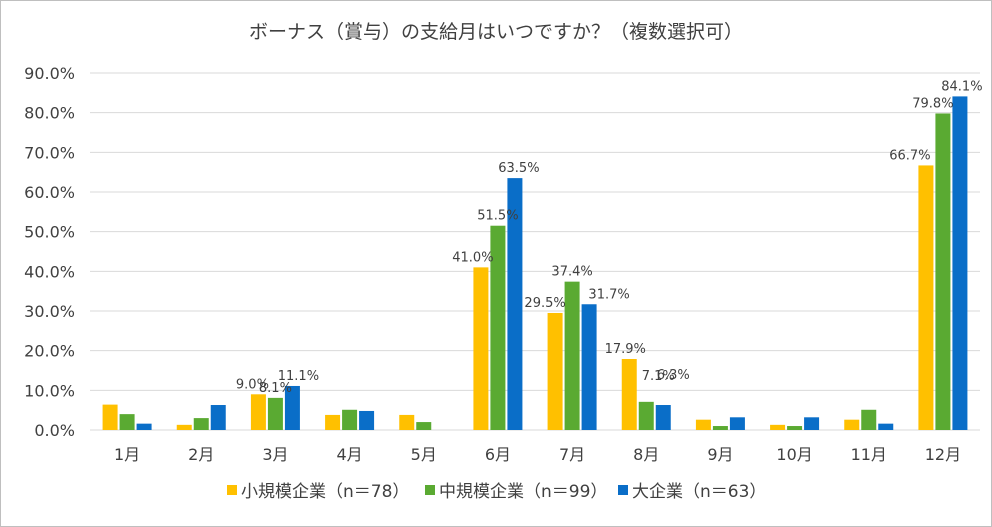 The width and height of the screenshot is (992, 527). I want to click on y-tick-label: 80.0%, so click(49, 113).